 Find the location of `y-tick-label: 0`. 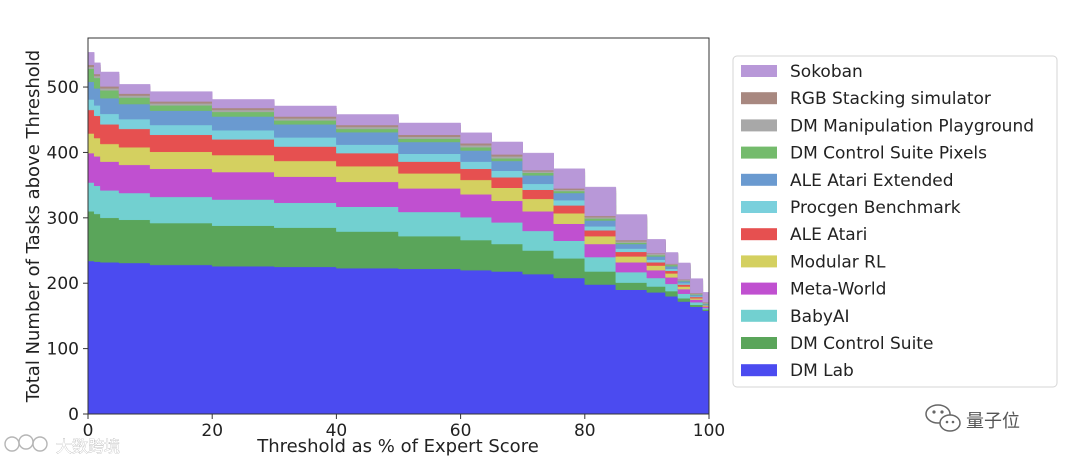

y-tick-label: 0 is located at coordinates (73, 415).